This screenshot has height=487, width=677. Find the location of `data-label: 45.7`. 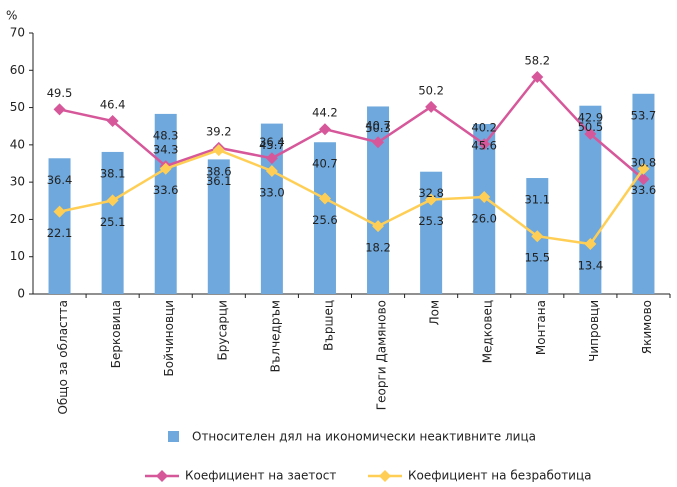

data-label: 45.7 is located at coordinates (272, 145).